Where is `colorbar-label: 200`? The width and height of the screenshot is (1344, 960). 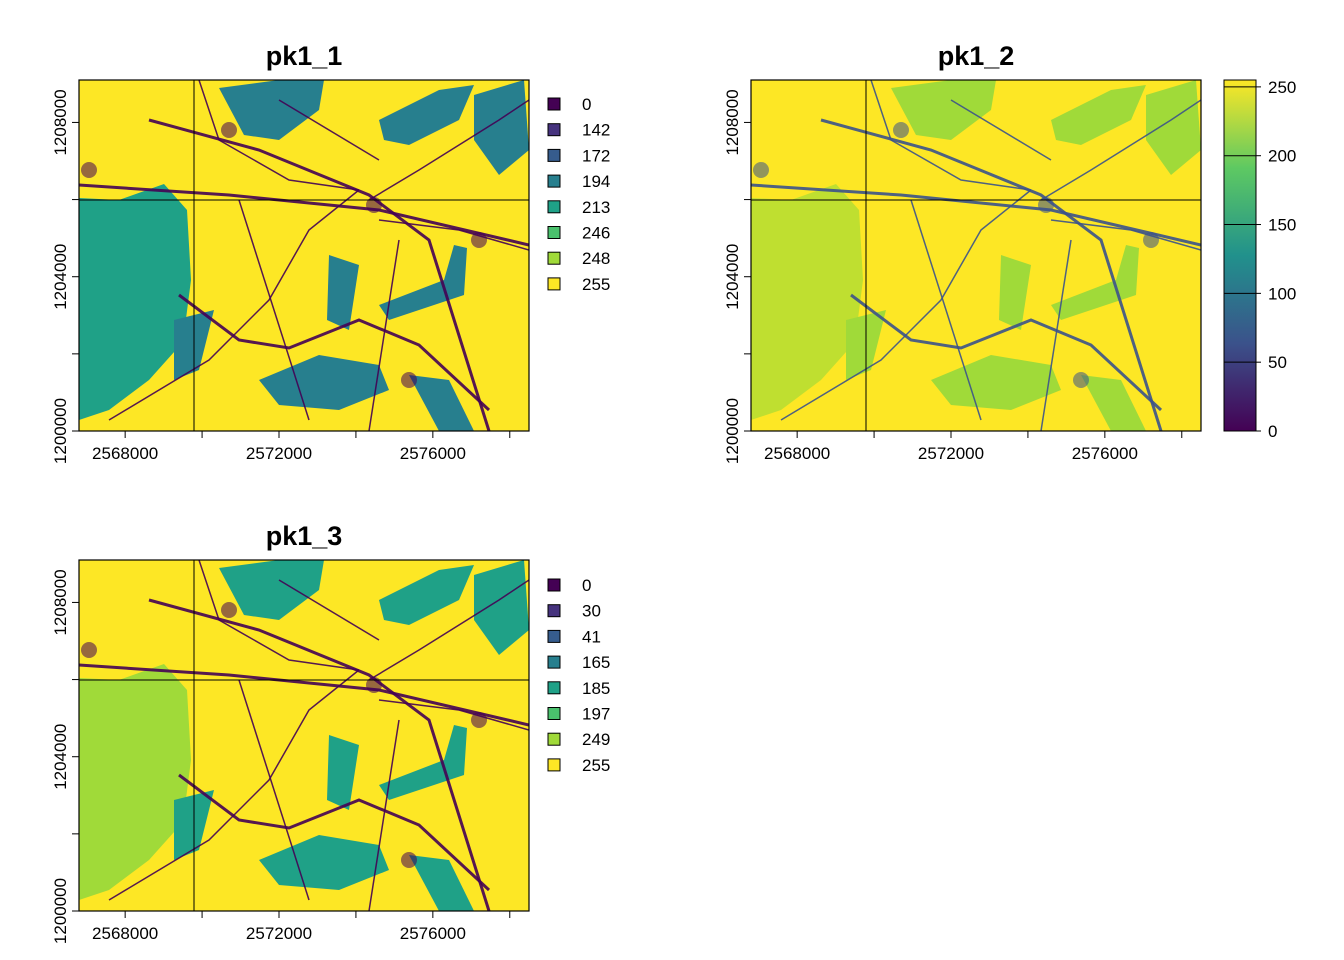
colorbar-label: 200 is located at coordinates (1282, 156).